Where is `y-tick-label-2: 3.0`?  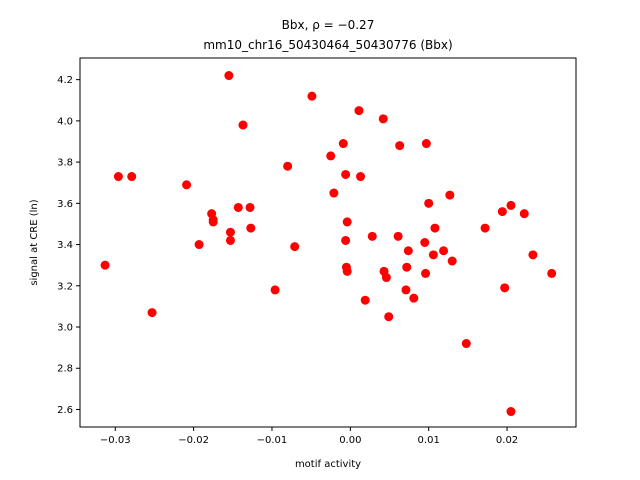 y-tick-label-2: 3.0 is located at coordinates (65, 328).